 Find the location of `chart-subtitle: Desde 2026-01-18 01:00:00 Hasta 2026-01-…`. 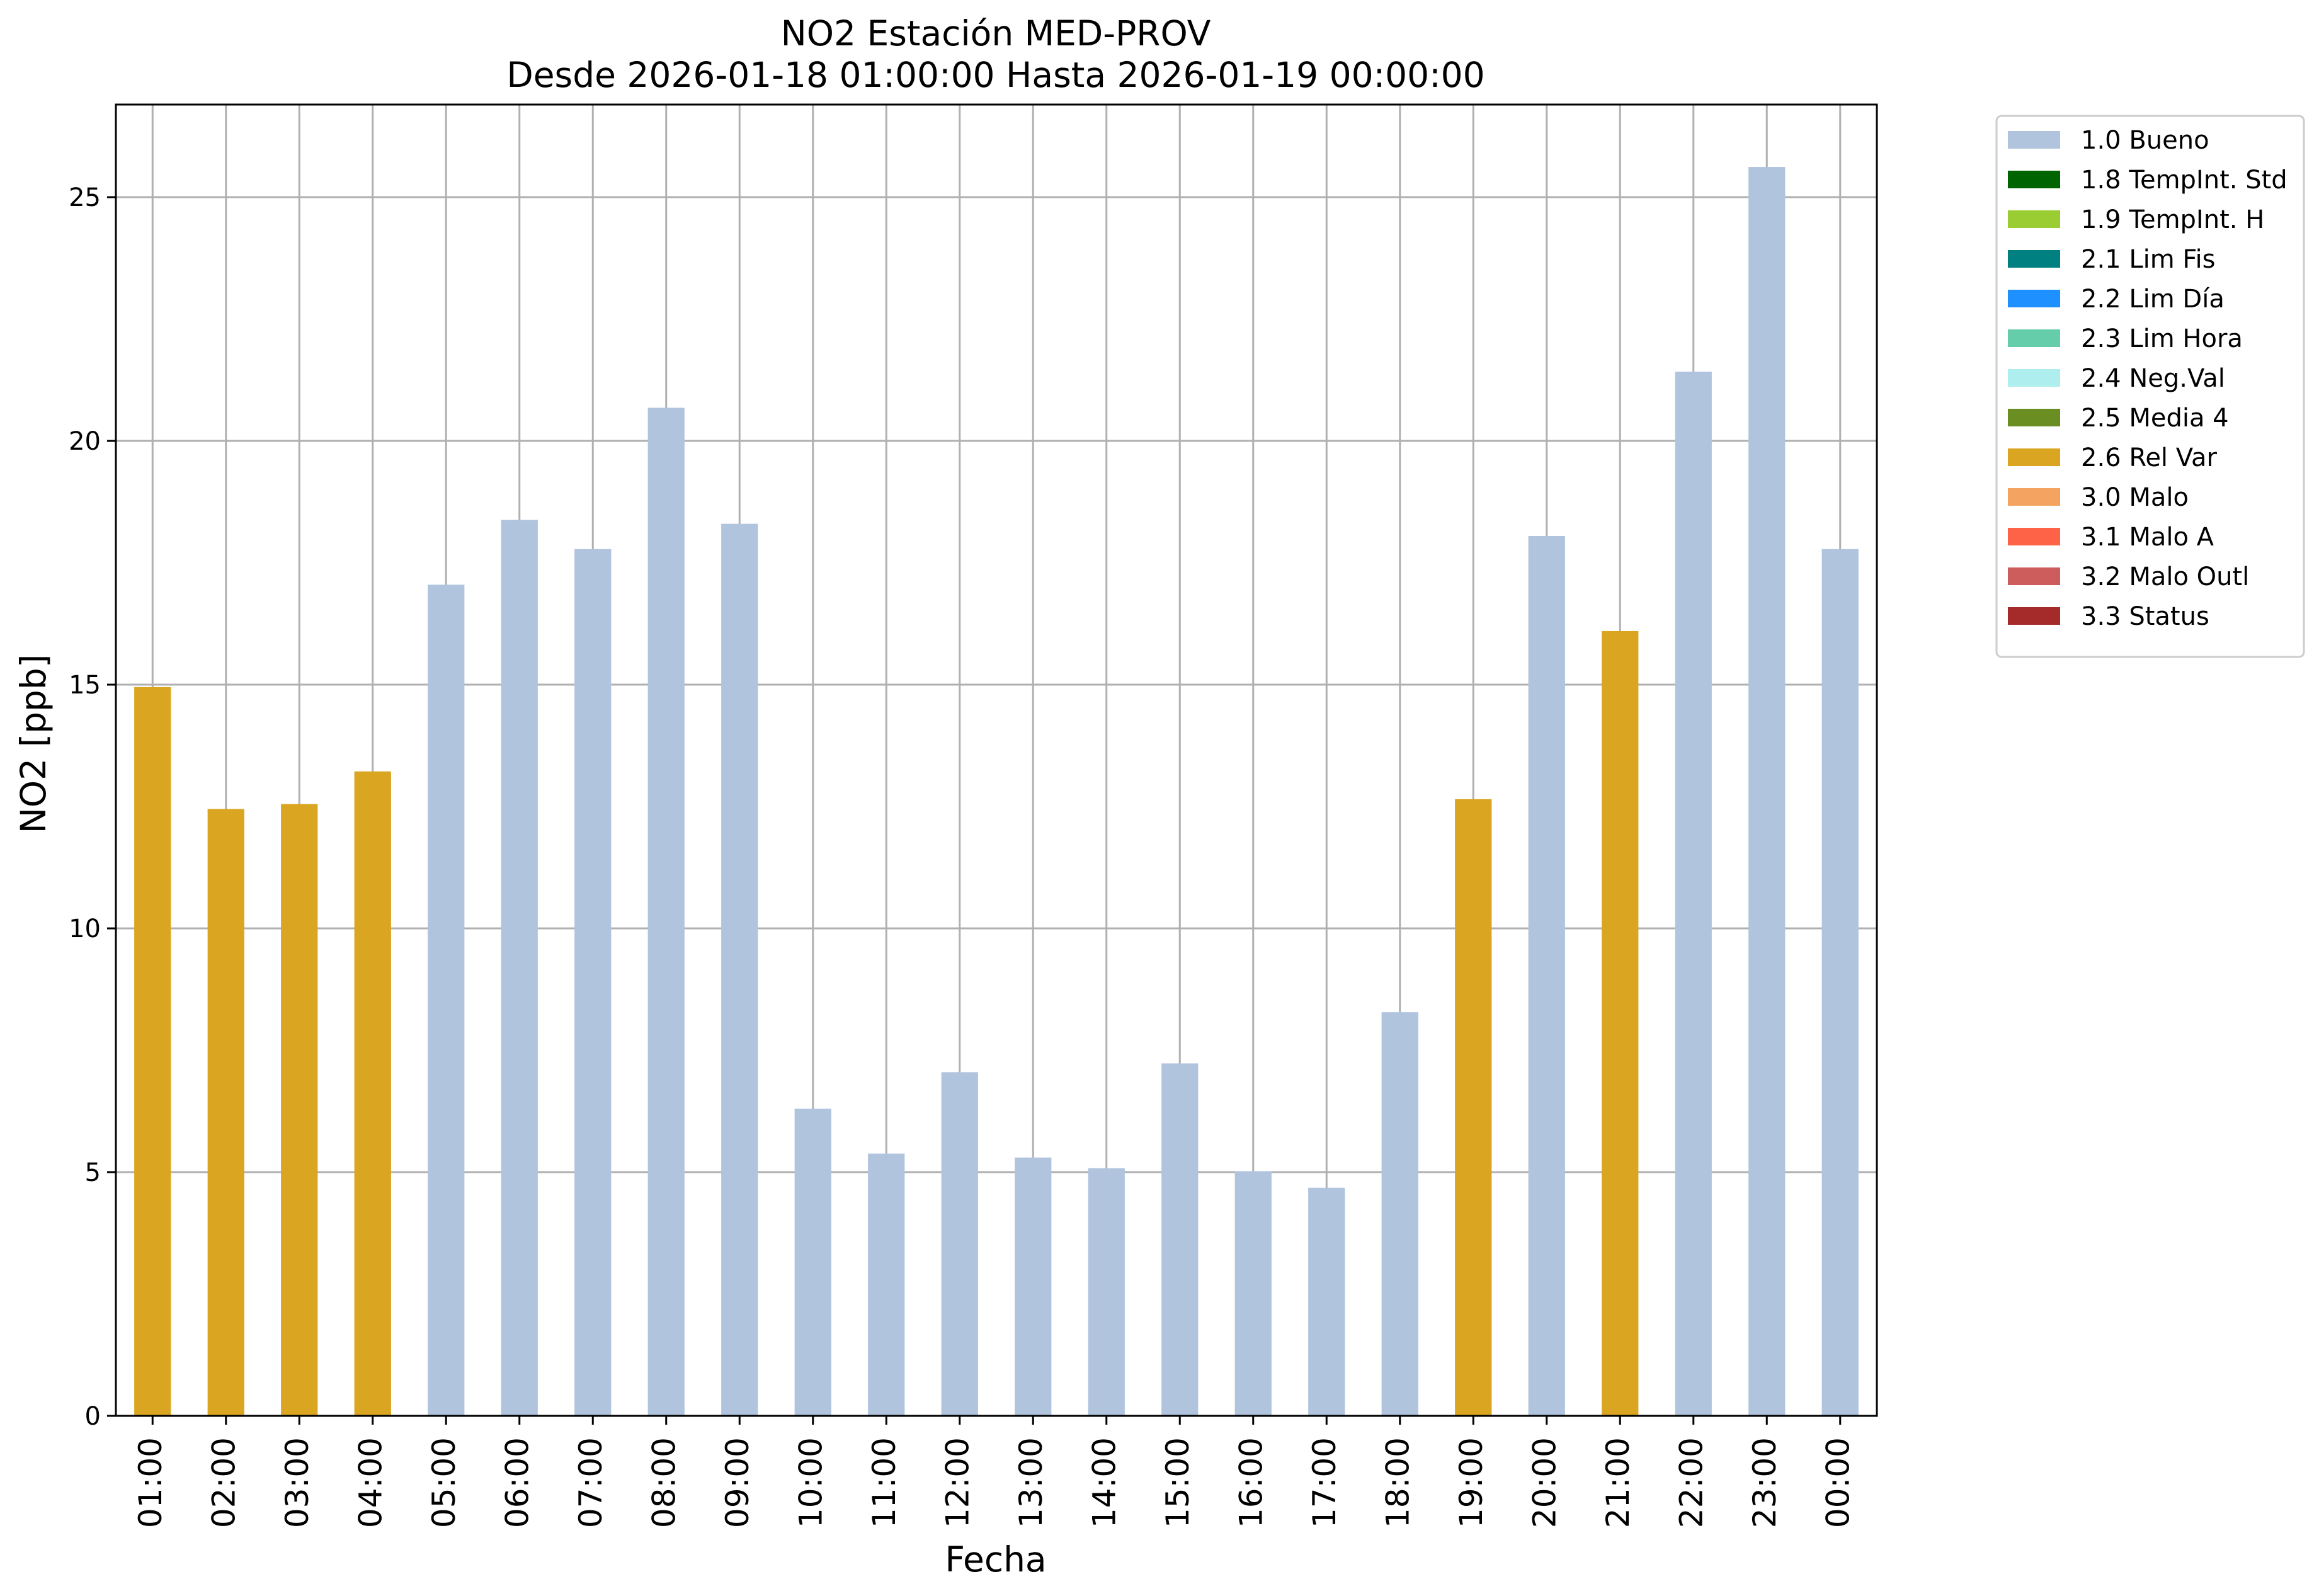

chart-subtitle: Desde 2026-01-18 01:00:00 Hasta 2026-01-… is located at coordinates (995, 75).